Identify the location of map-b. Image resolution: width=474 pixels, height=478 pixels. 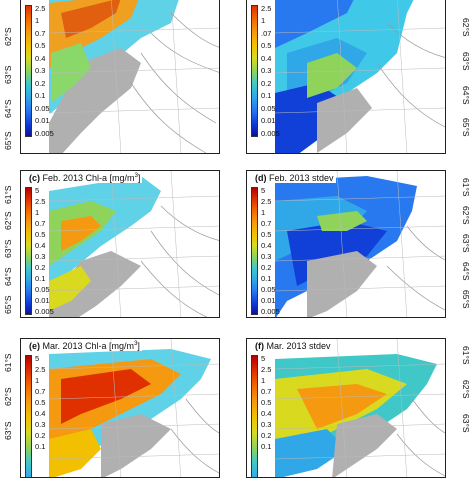
(346, 76).